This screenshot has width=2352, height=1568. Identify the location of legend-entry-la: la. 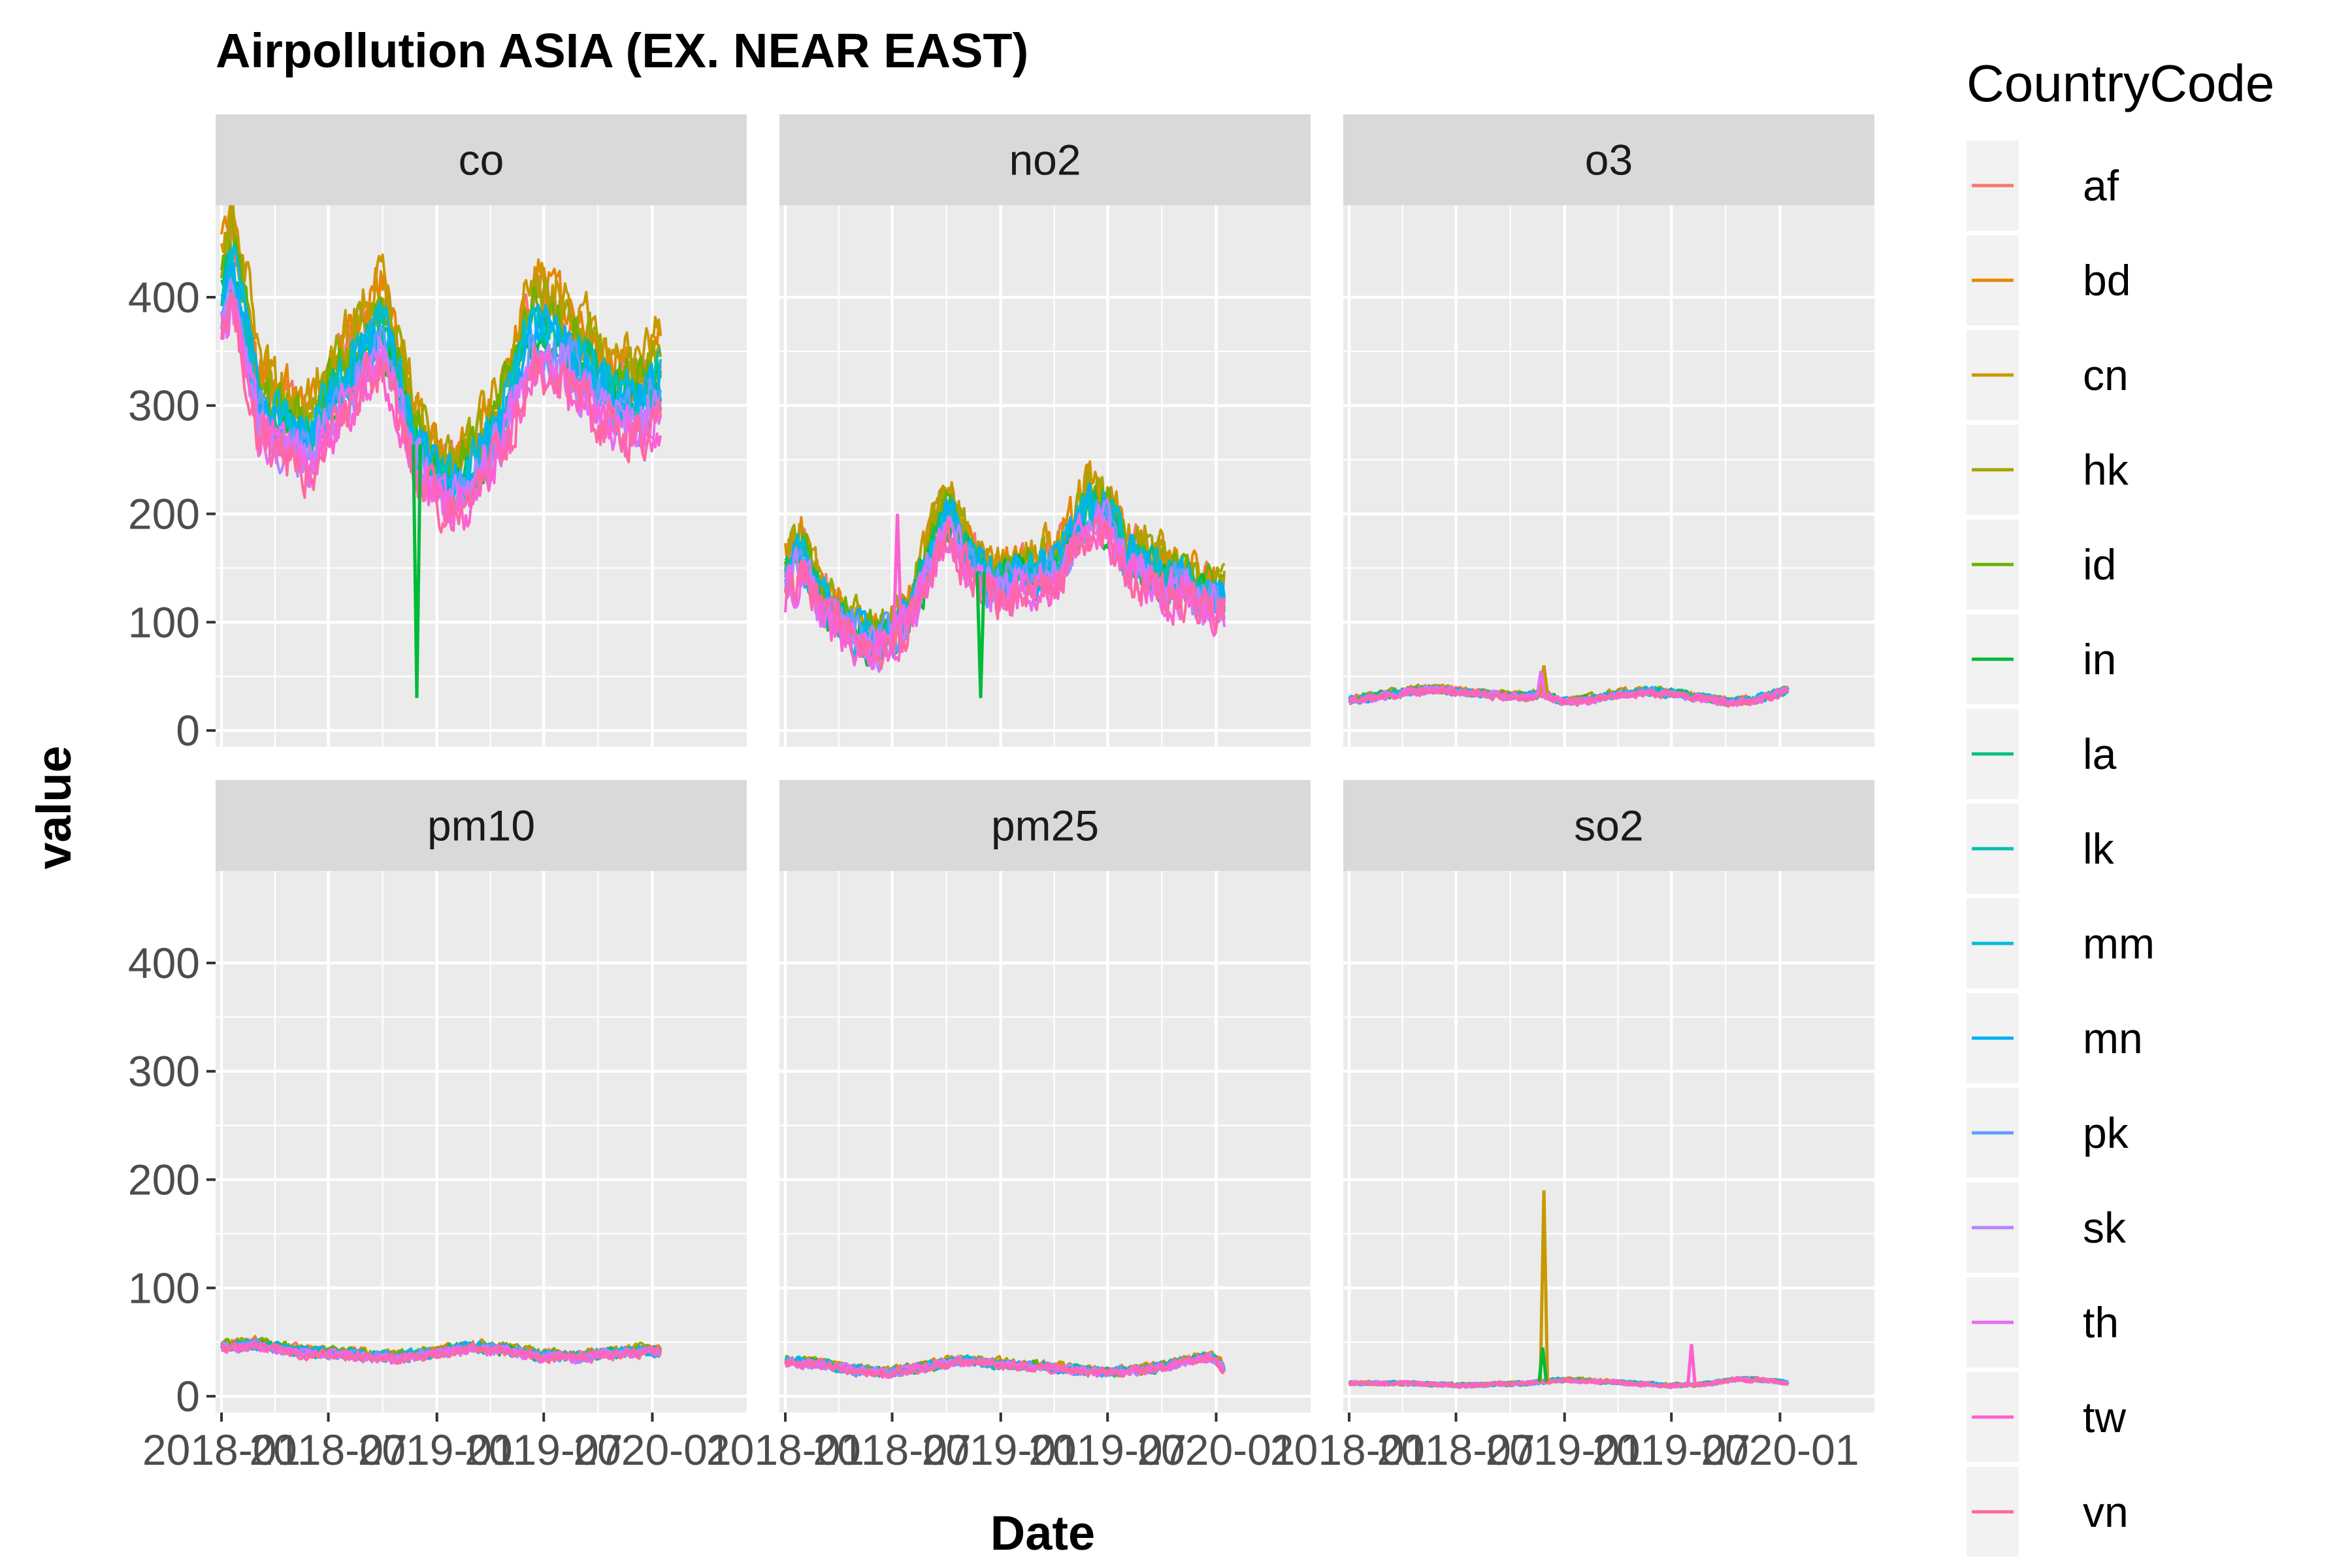
(2042, 754).